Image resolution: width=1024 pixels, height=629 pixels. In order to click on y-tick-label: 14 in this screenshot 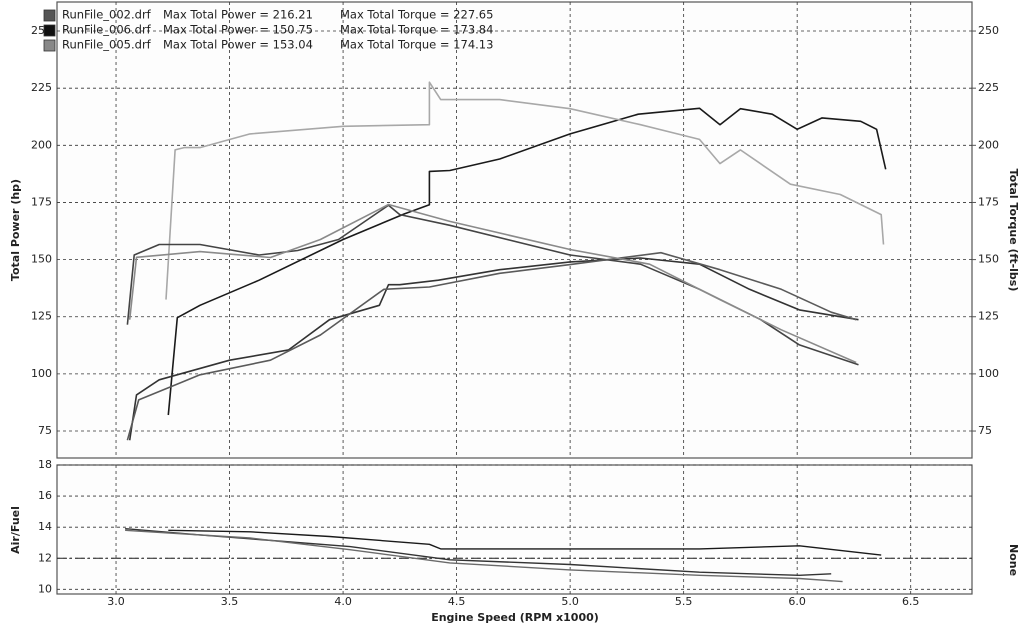, I will do `click(45, 526)`.